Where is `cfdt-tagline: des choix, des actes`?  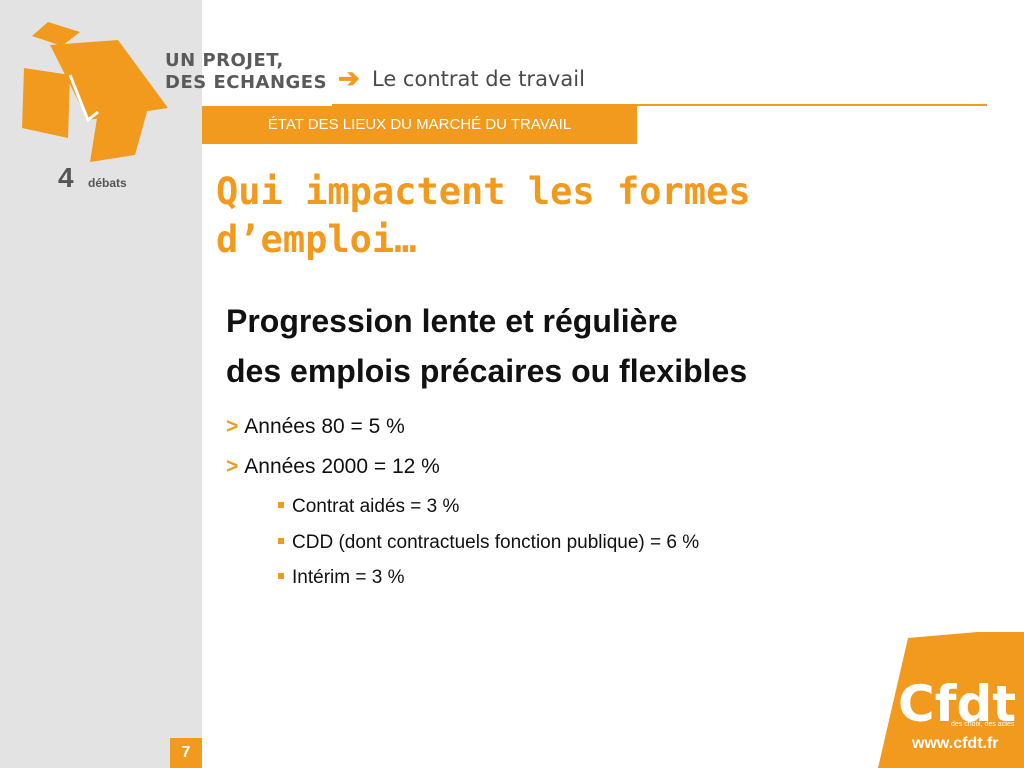 cfdt-tagline: des choix, des actes is located at coordinates (983, 724).